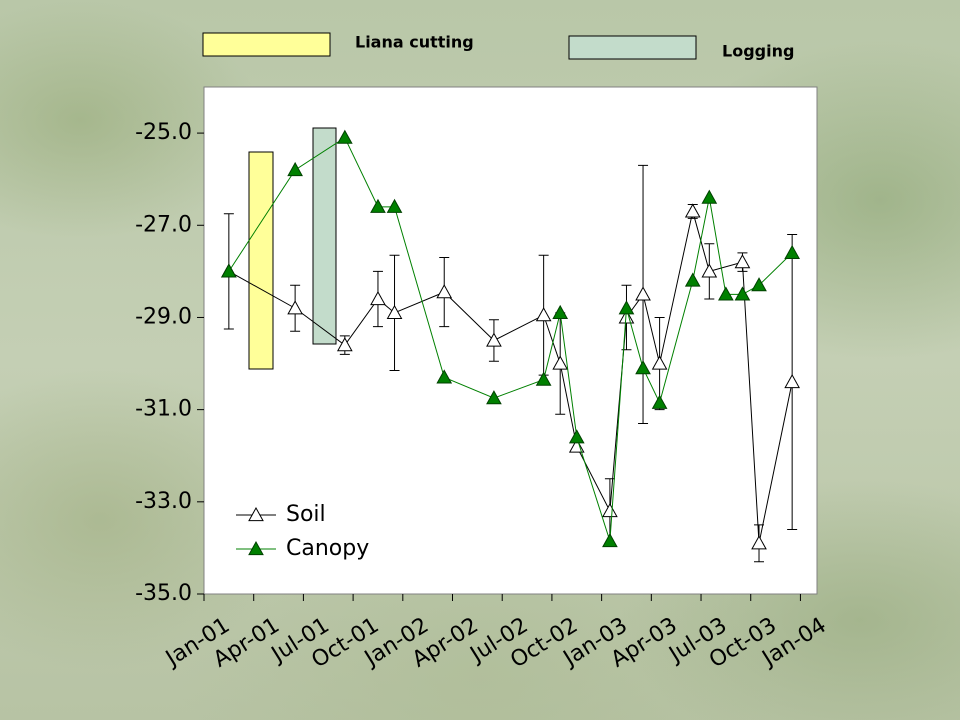  Describe the element at coordinates (163, 409) in the screenshot. I see `y-tick-label: -31.0` at that location.